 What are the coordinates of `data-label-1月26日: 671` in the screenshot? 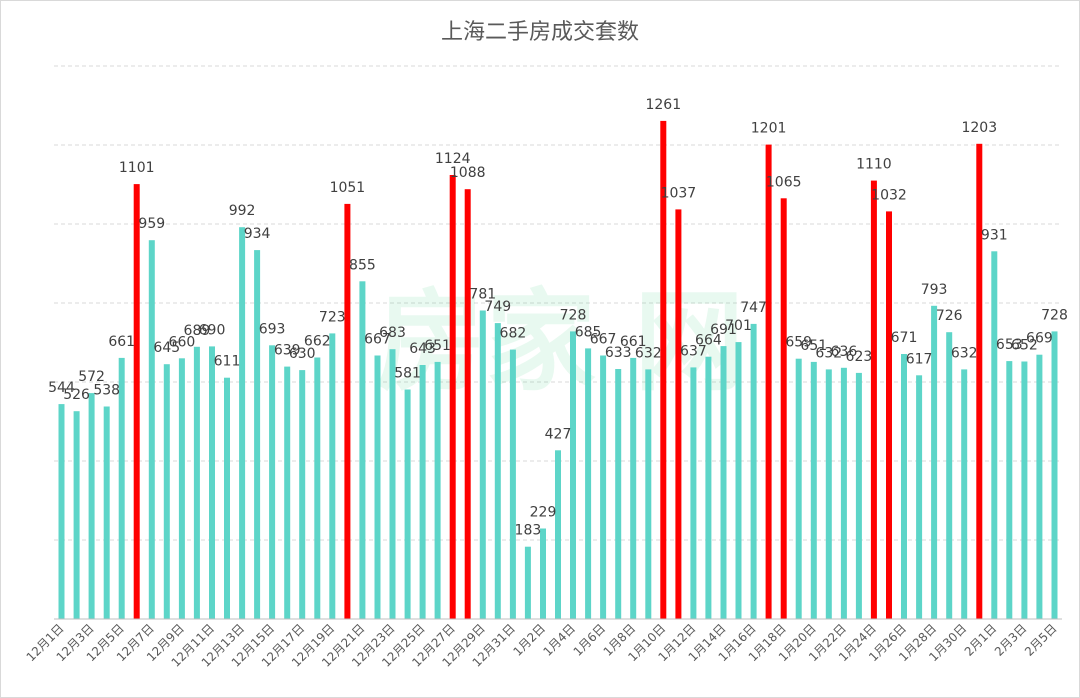 It's located at (904, 338).